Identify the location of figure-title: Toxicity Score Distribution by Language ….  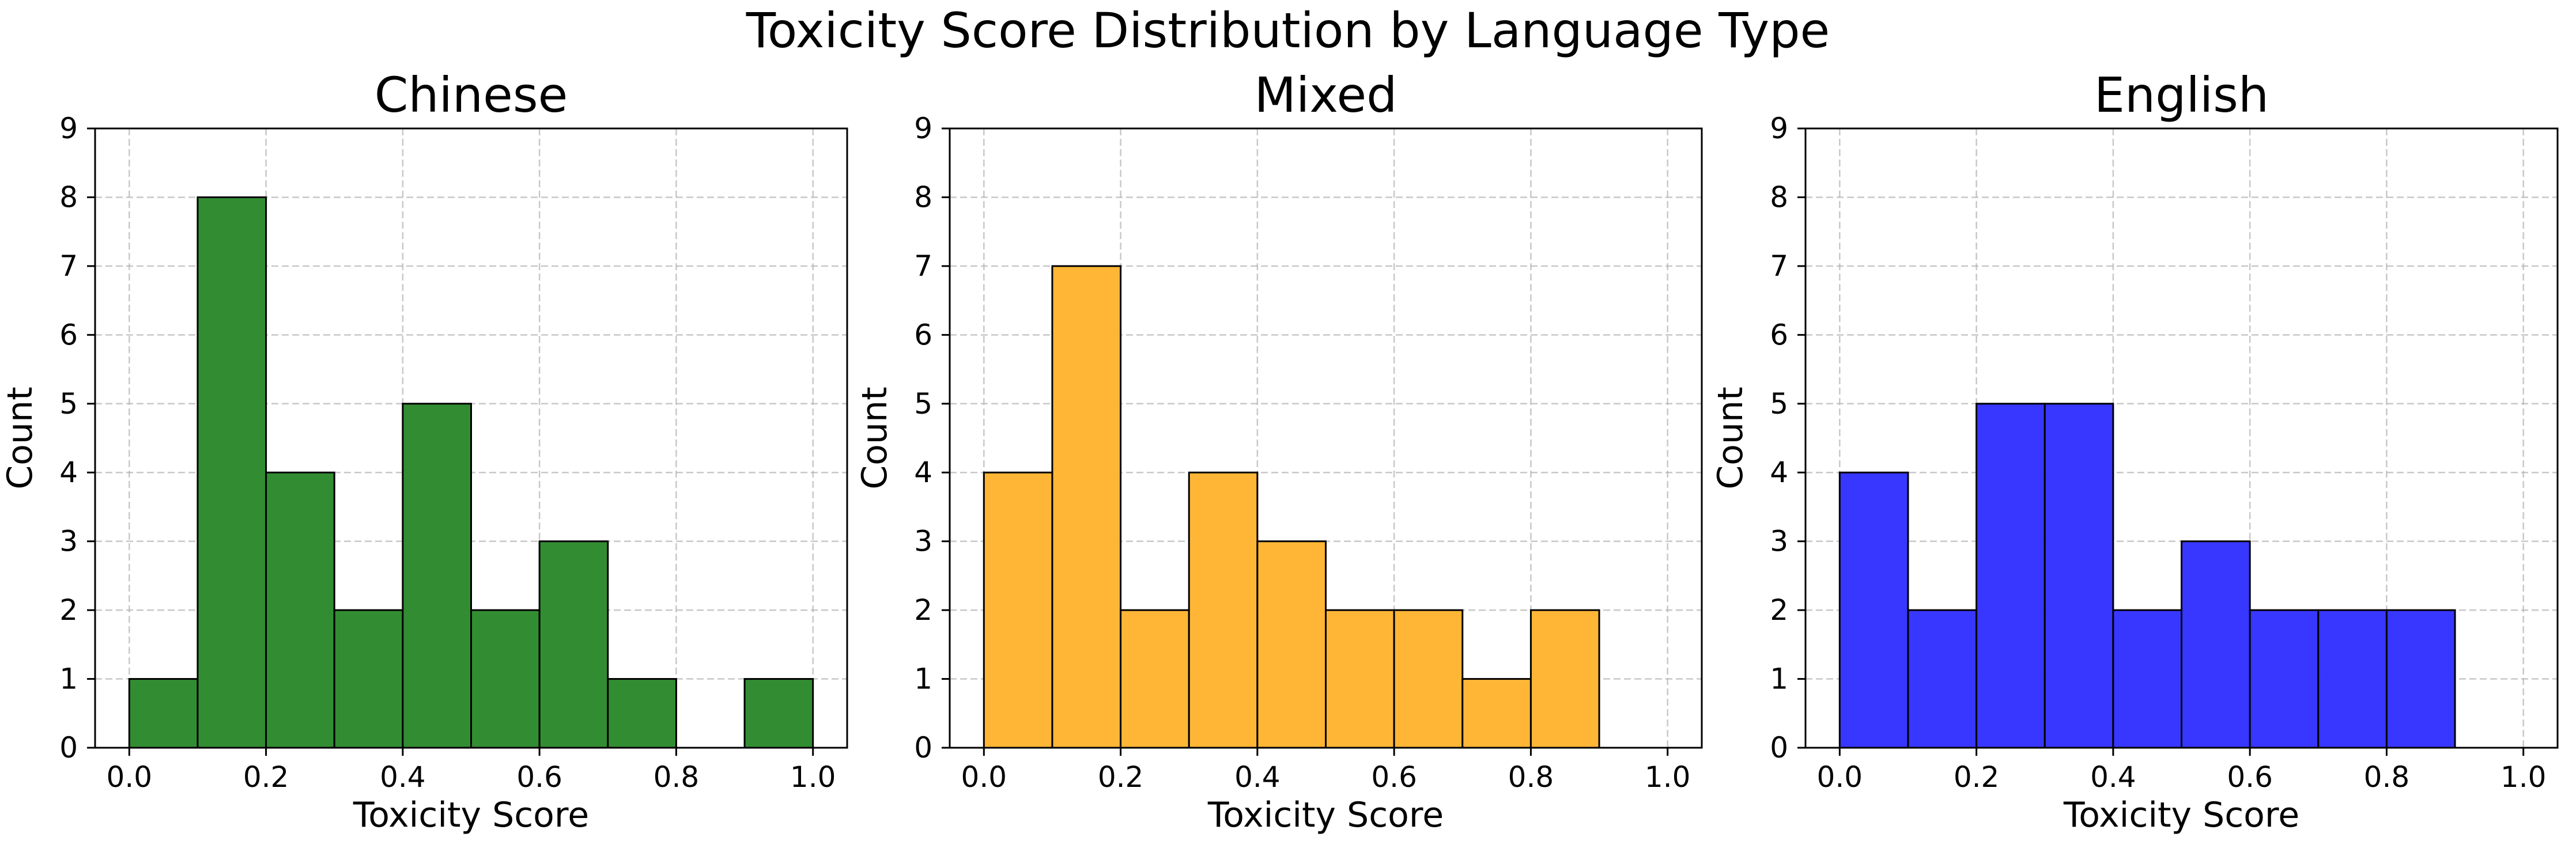
(1288, 31).